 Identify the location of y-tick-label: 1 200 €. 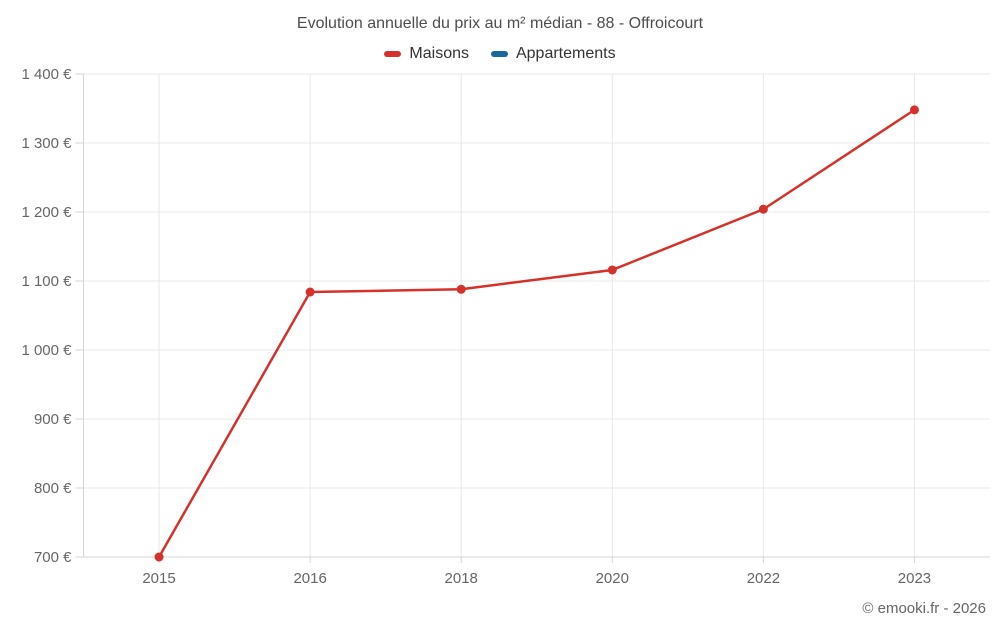
(46, 212).